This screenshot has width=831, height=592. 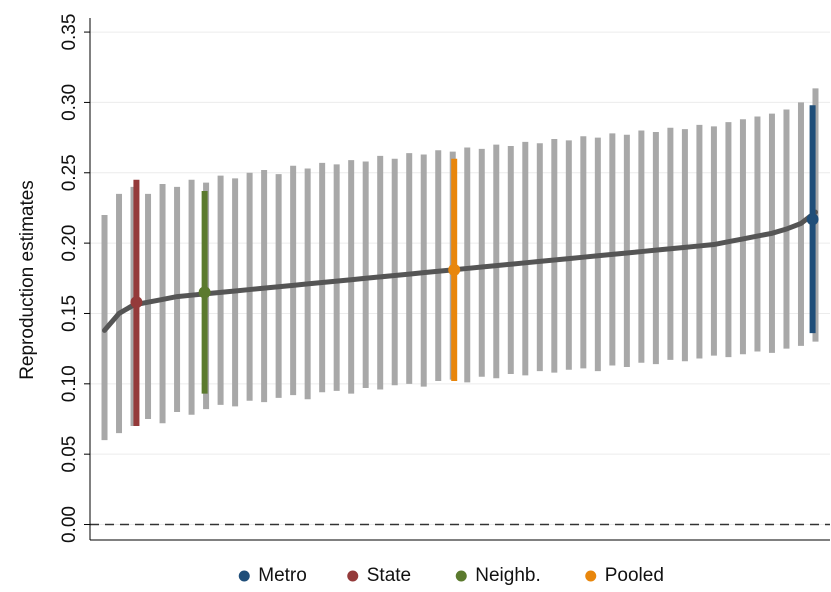 I want to click on legend-label: Pooled, so click(x=634, y=575).